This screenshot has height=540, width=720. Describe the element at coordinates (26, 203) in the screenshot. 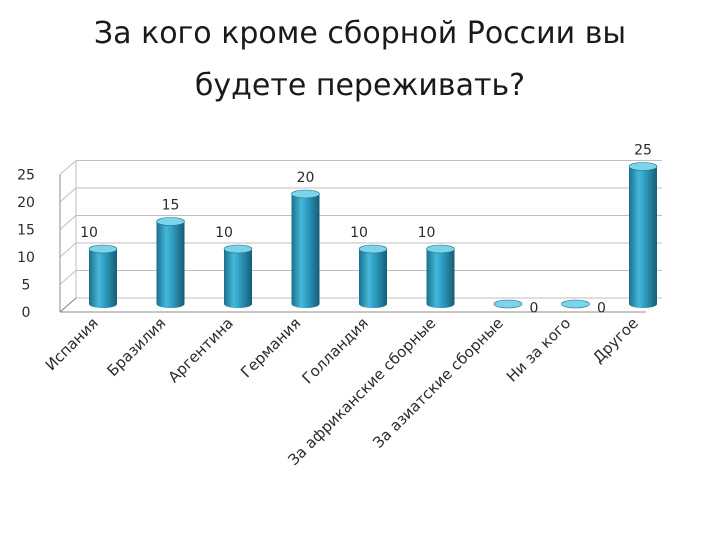

I see `y-tick-label: 20` at that location.